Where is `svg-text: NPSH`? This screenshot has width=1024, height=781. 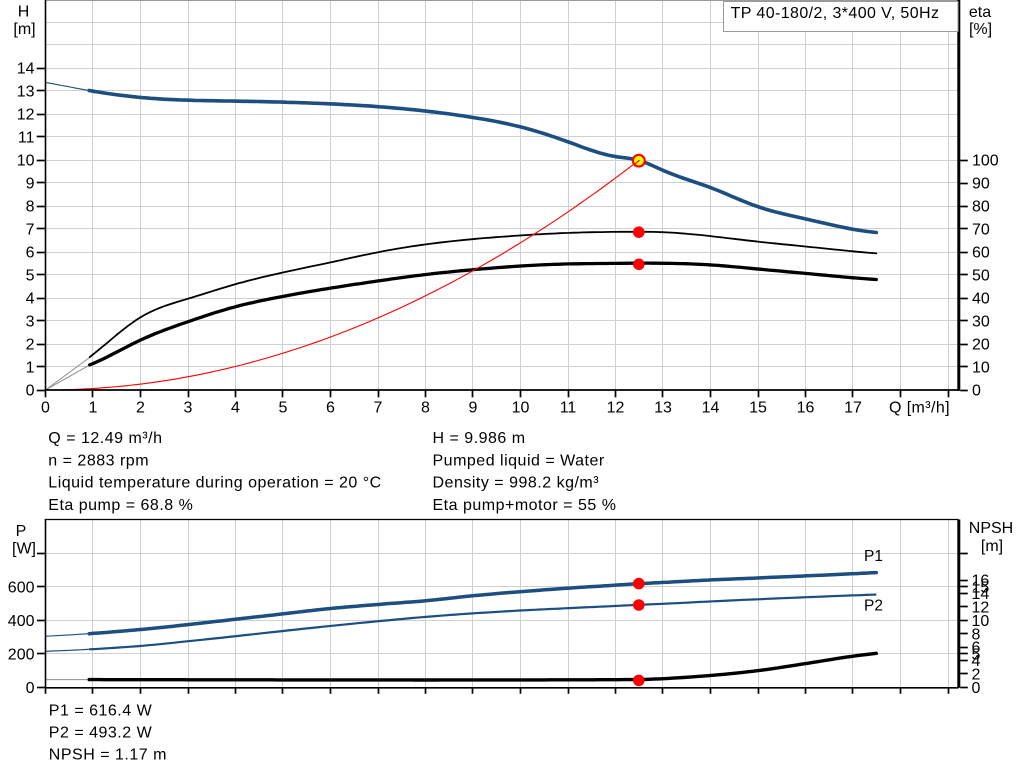
svg-text: NPSH is located at coordinates (991, 528).